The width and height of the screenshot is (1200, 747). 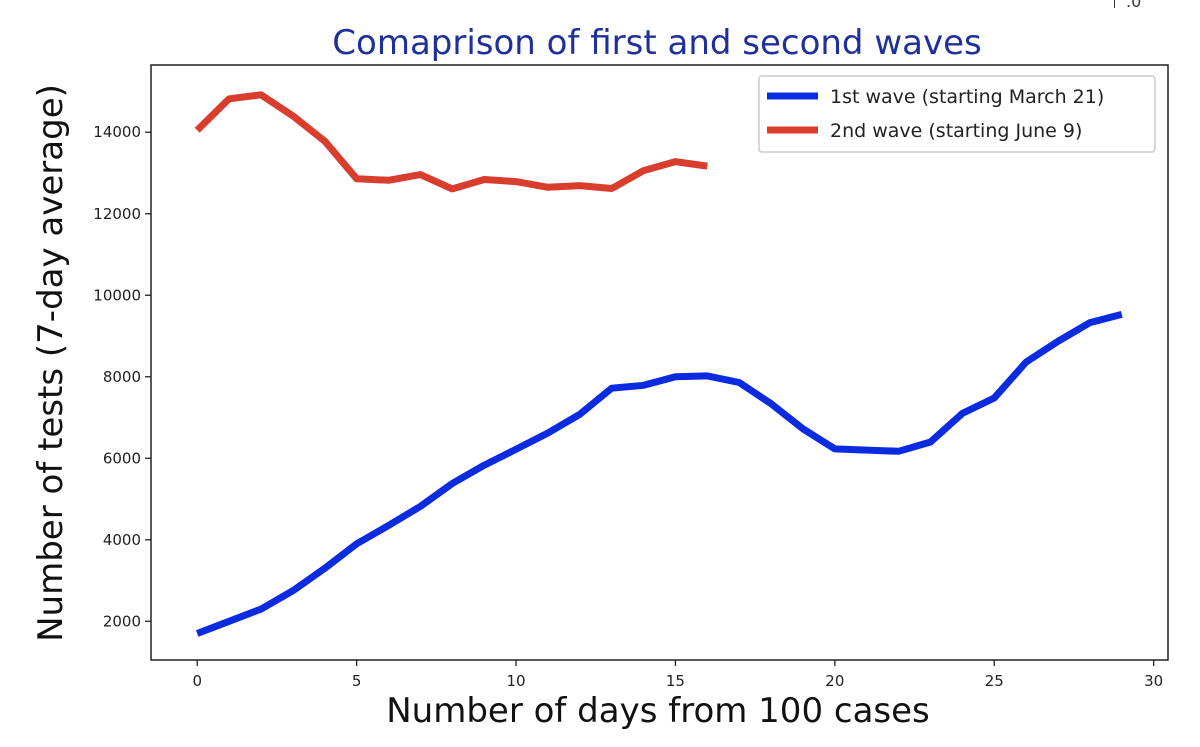 I want to click on legend-label: 1st wave (starting March 21), so click(x=967, y=97).